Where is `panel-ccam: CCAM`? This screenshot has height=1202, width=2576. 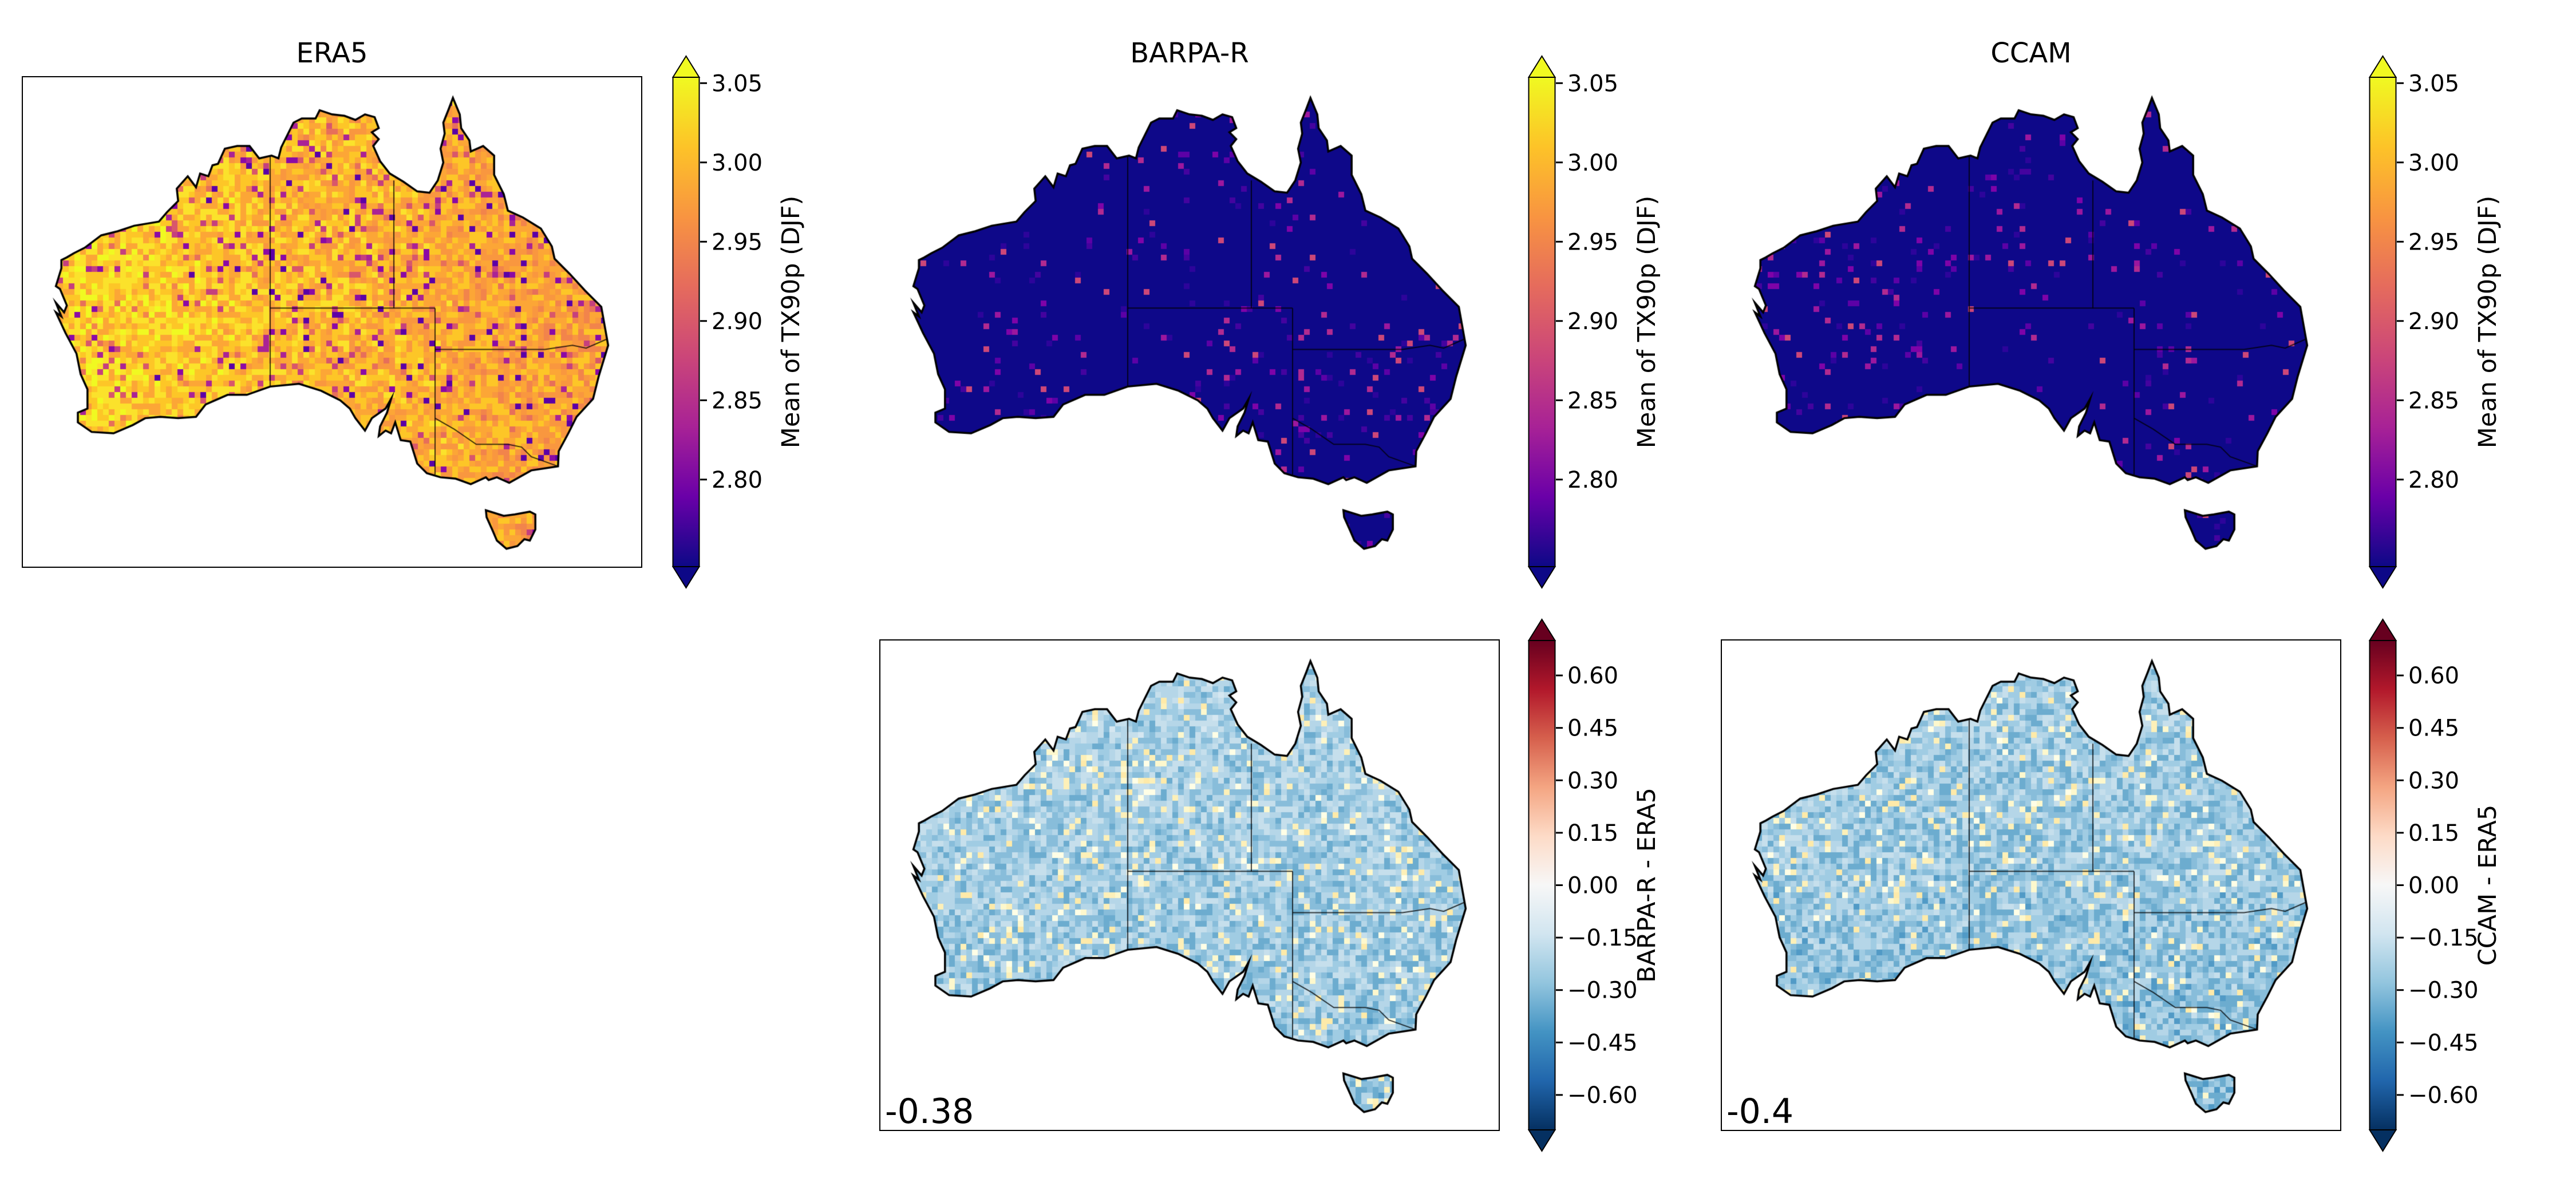 panel-ccam: CCAM is located at coordinates (2031, 302).